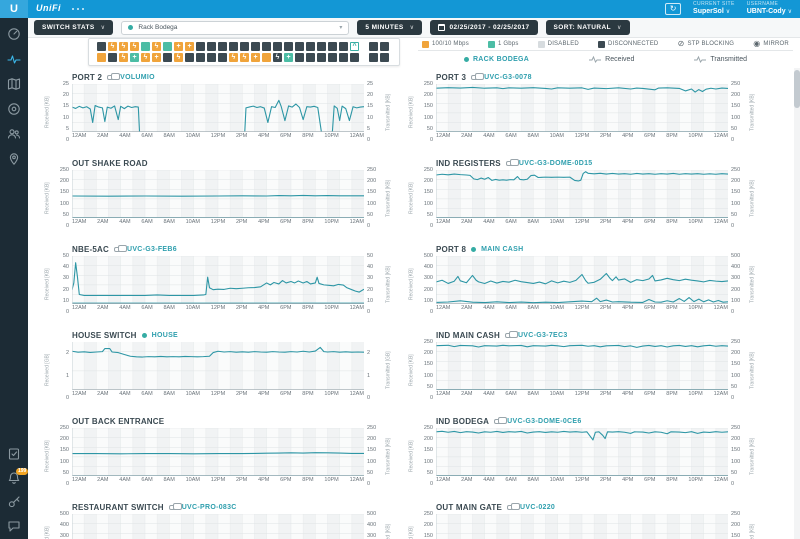  I want to click on chart-device-link: VOLUMIO, so click(137, 77).